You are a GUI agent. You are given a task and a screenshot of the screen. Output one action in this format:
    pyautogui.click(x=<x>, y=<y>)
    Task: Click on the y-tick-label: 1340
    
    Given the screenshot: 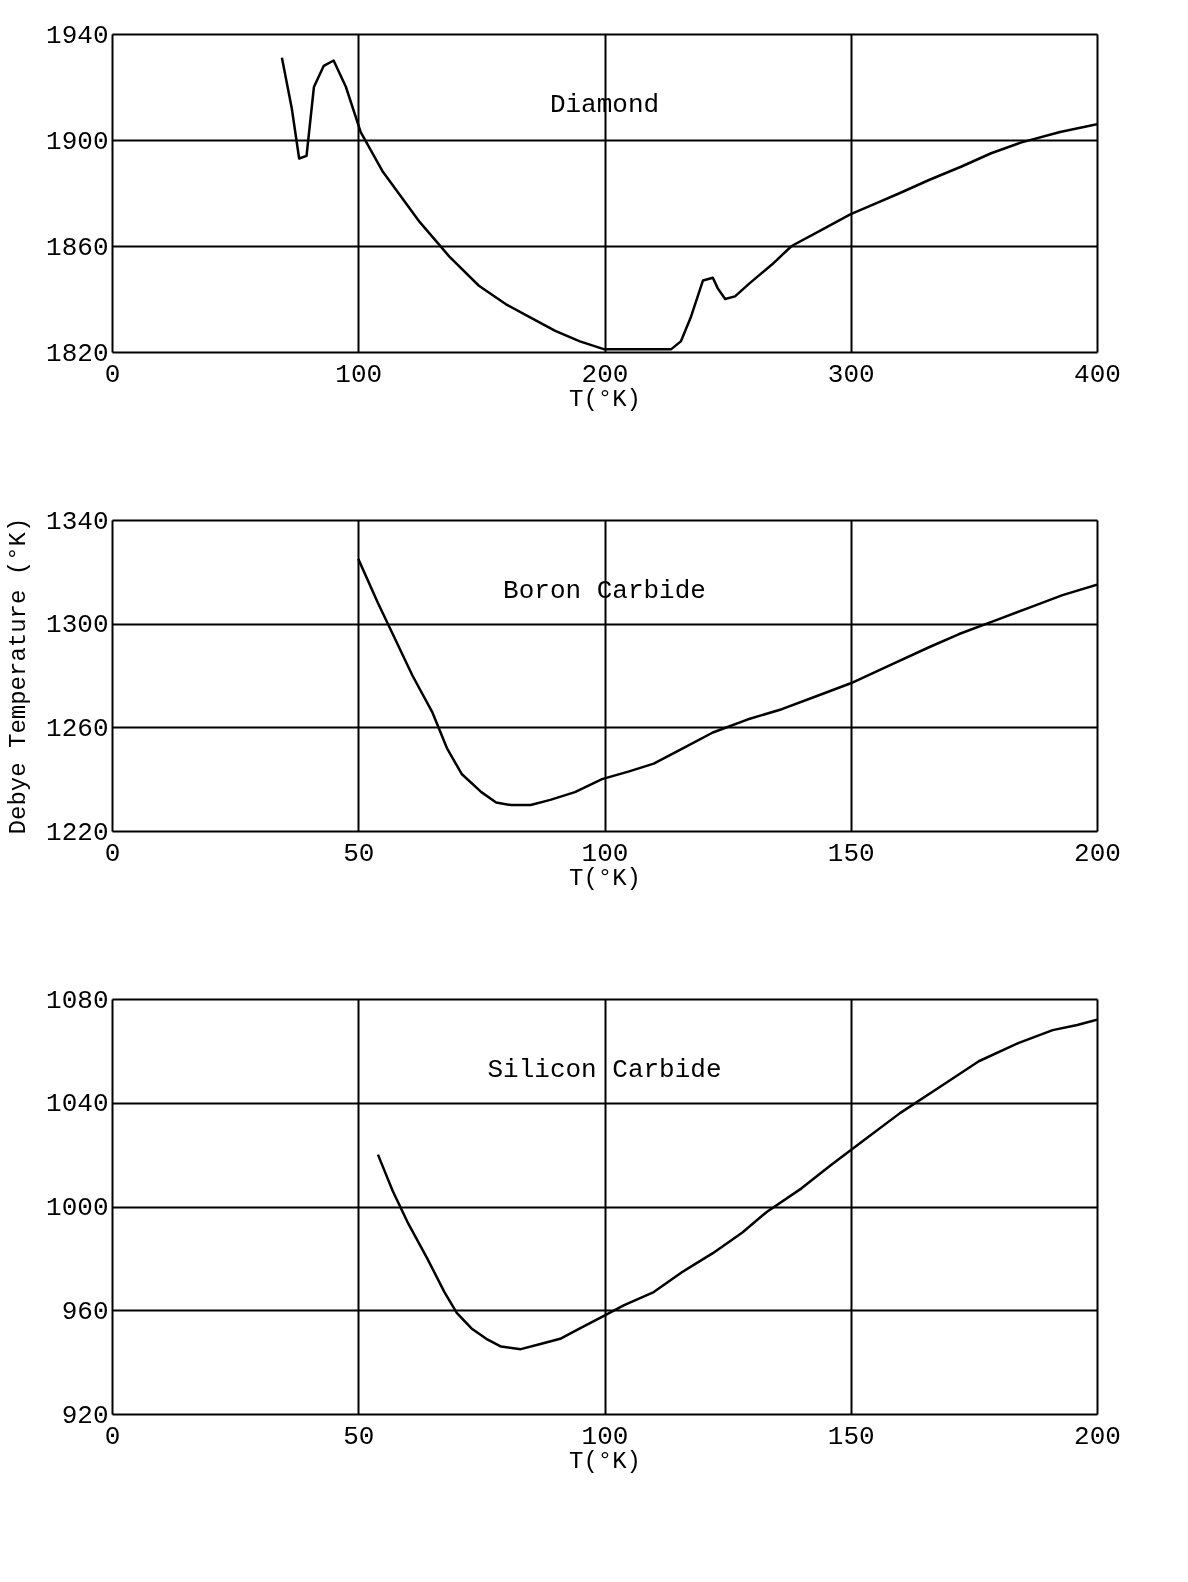 What is the action you would take?
    pyautogui.click(x=77, y=521)
    